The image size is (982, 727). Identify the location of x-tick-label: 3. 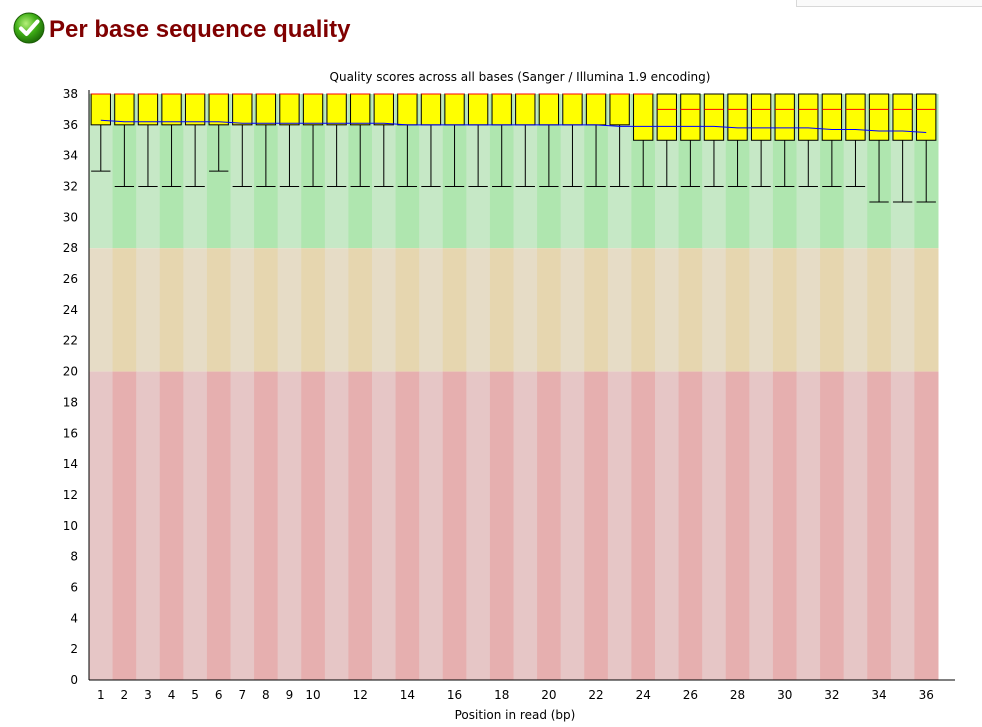
(148, 695).